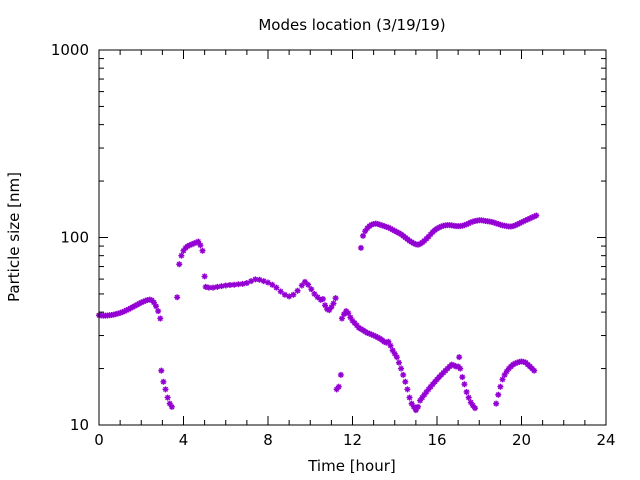 This screenshot has height=480, width=640. Describe the element at coordinates (70, 237) in the screenshot. I see `y-tick-labels: 10 100 1000` at that location.